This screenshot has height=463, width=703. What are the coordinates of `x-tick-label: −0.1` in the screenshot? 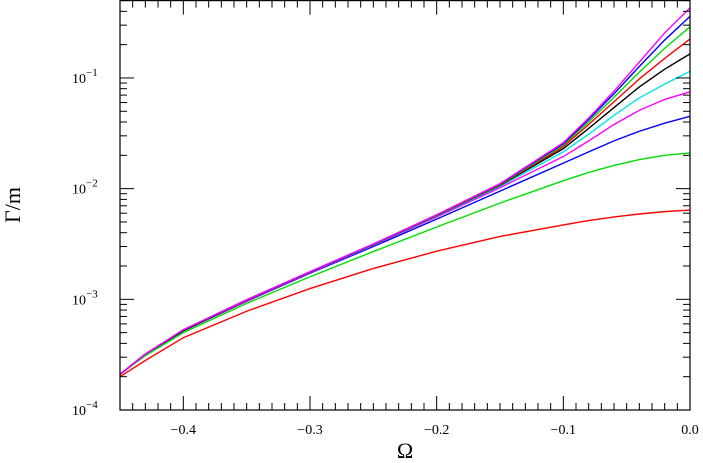 It's located at (563, 430).